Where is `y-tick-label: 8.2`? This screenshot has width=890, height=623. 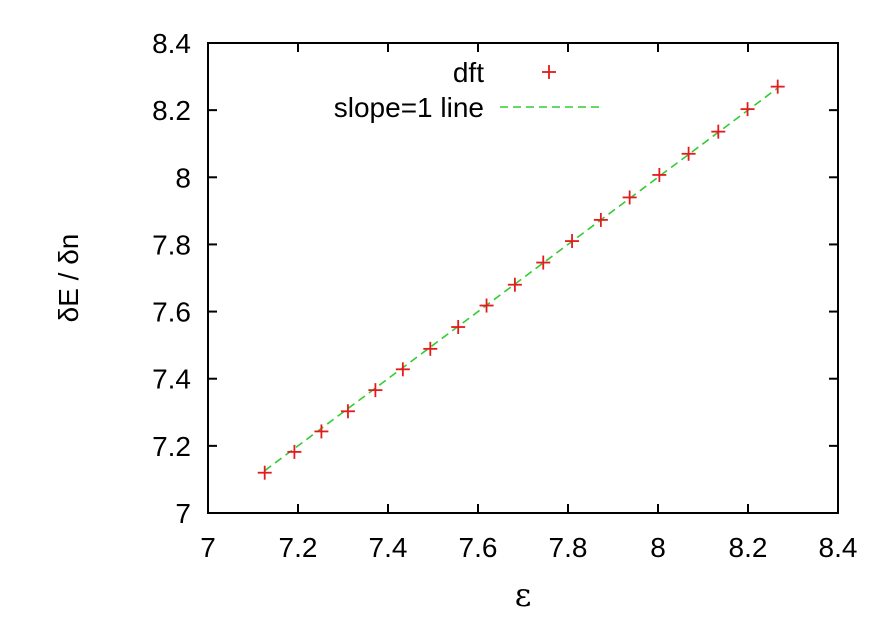
y-tick-label: 8.2 is located at coordinates (171, 110).